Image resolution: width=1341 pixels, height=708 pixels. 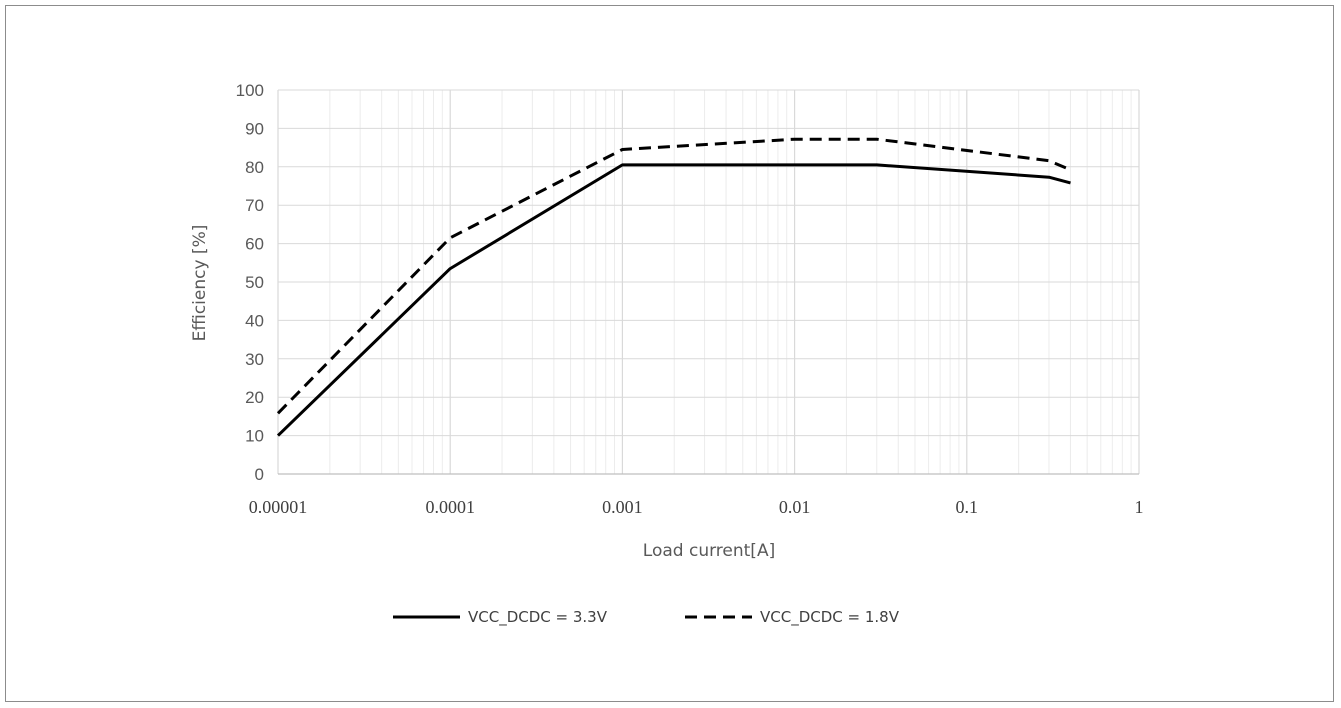 What do you see at coordinates (254, 320) in the screenshot?
I see `y-tick-label: 40` at bounding box center [254, 320].